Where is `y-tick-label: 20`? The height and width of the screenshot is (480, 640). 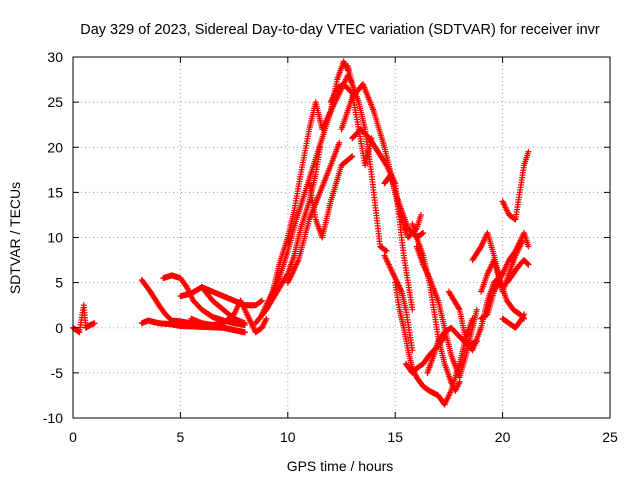 y-tick-label: 20 is located at coordinates (55, 147).